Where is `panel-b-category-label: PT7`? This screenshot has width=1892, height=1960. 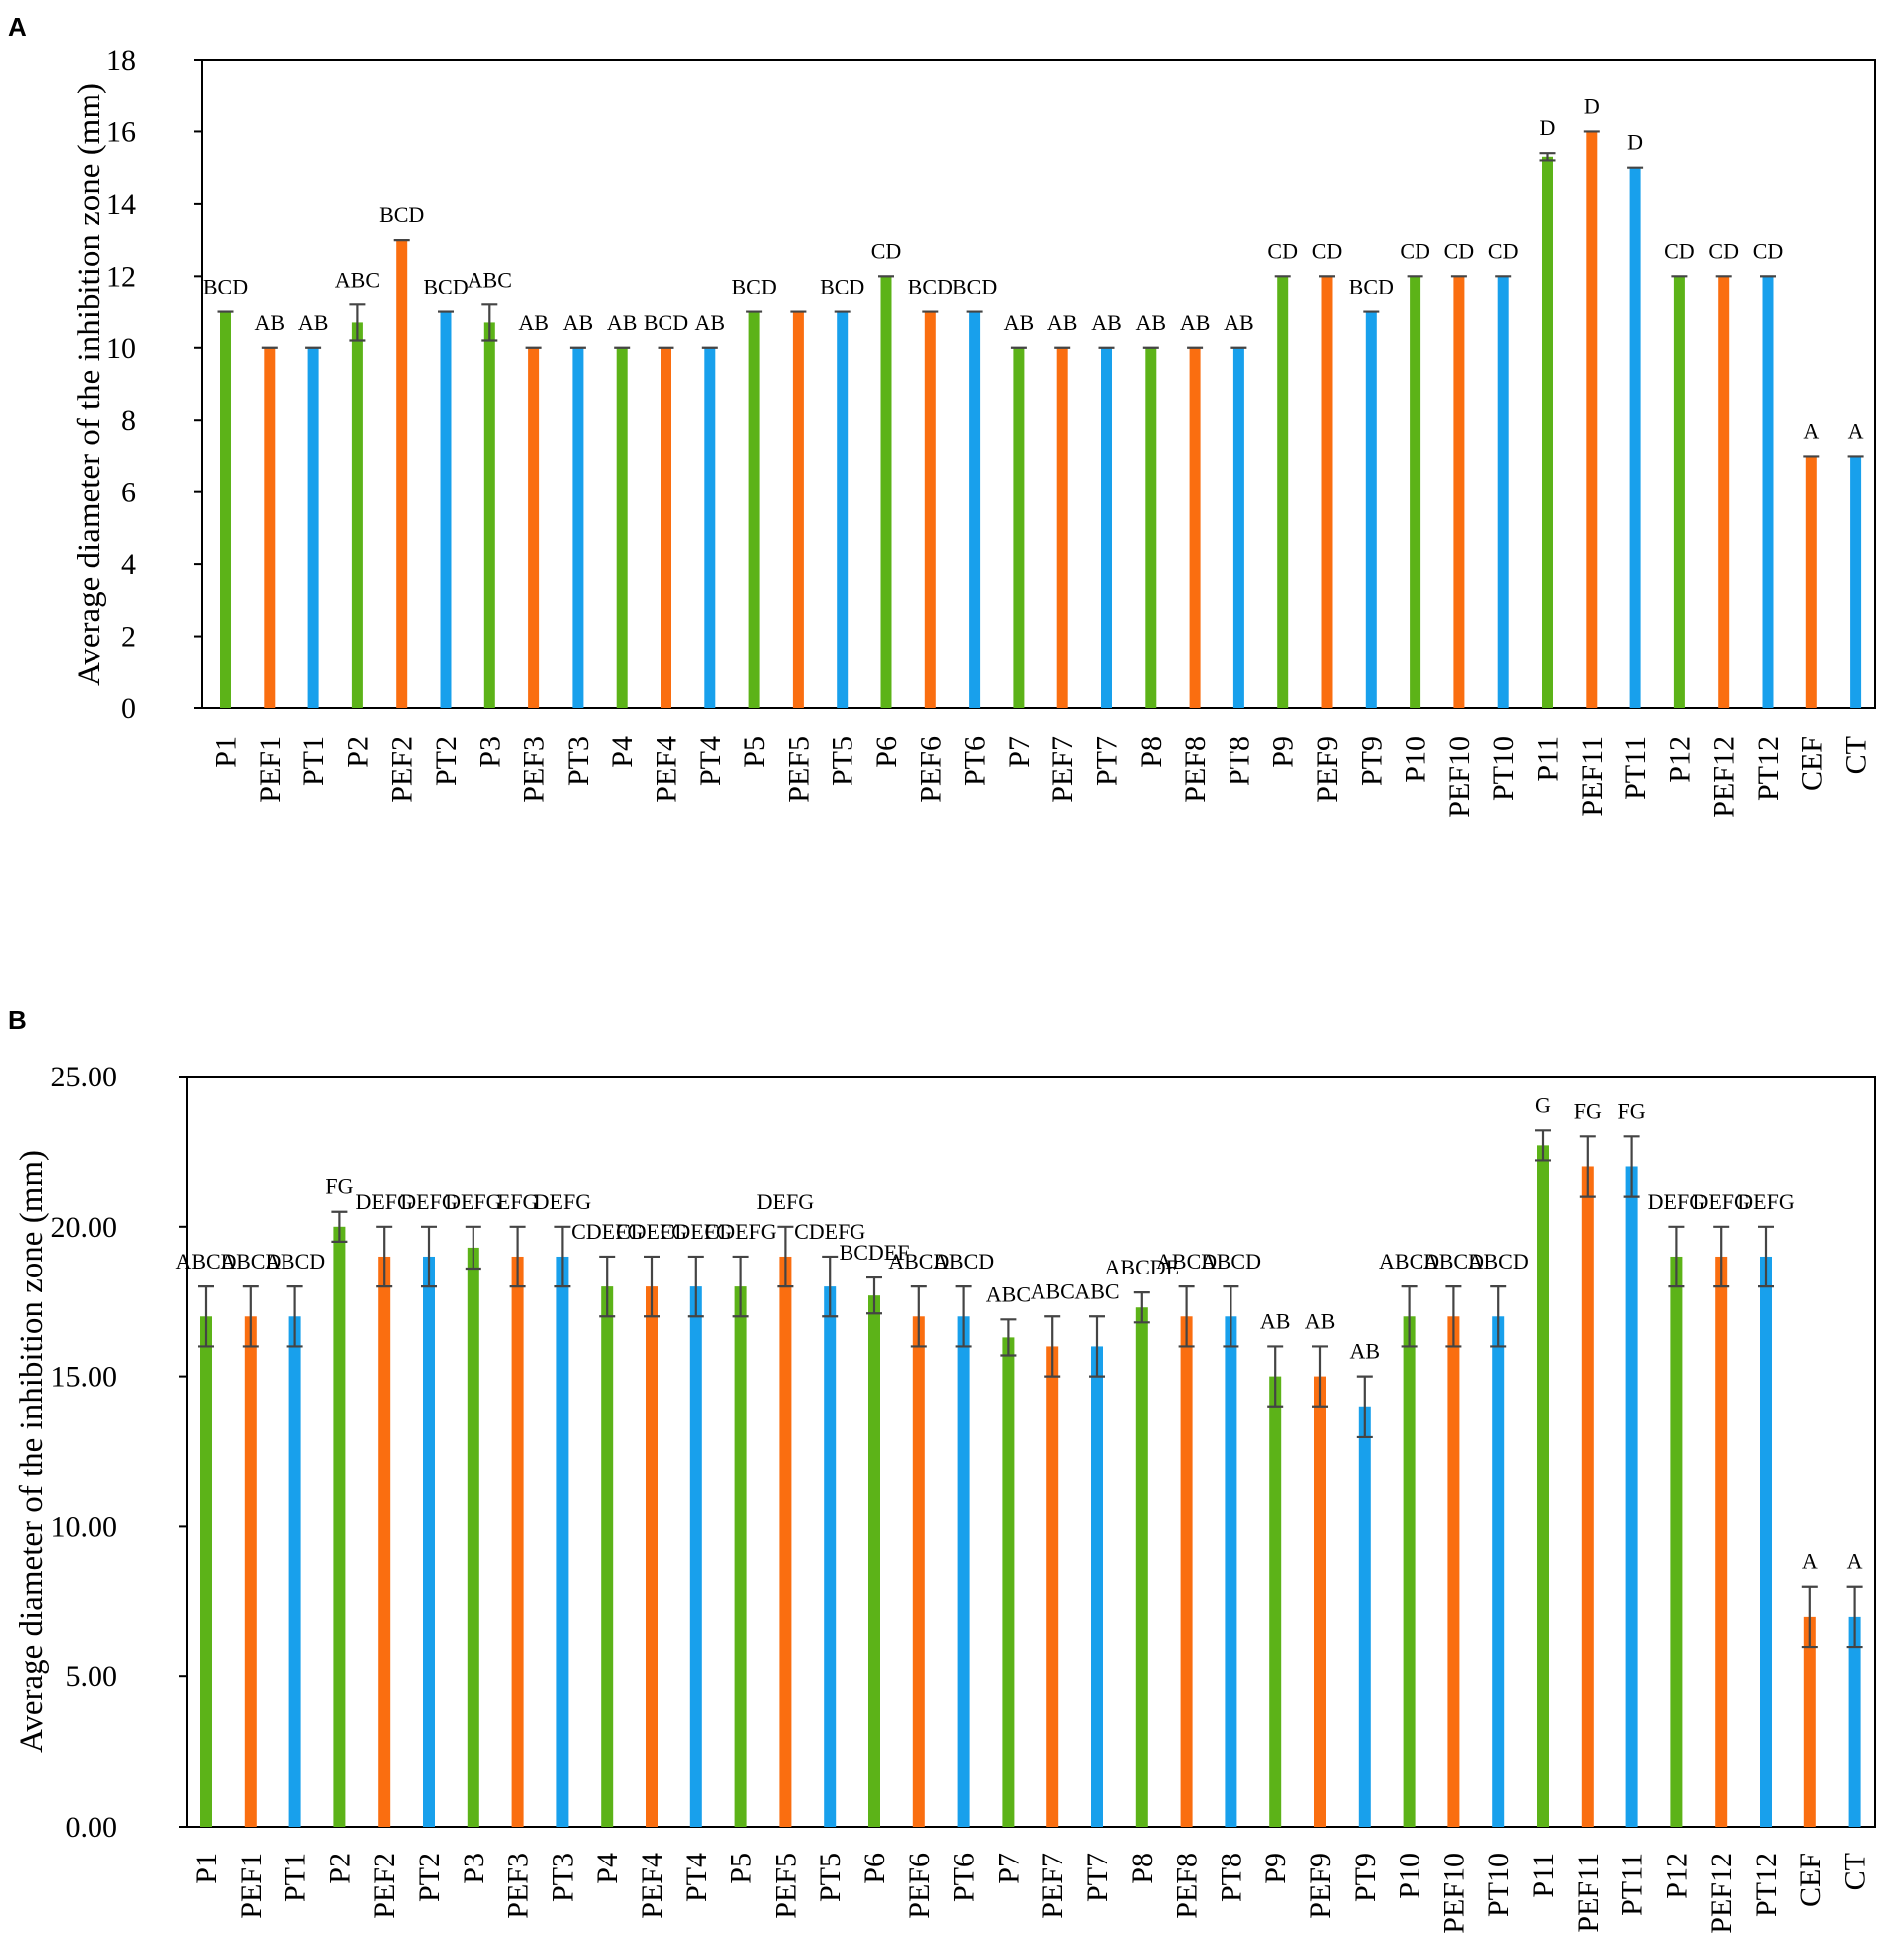
panel-b-category-label: PT7 is located at coordinates (1097, 1877).